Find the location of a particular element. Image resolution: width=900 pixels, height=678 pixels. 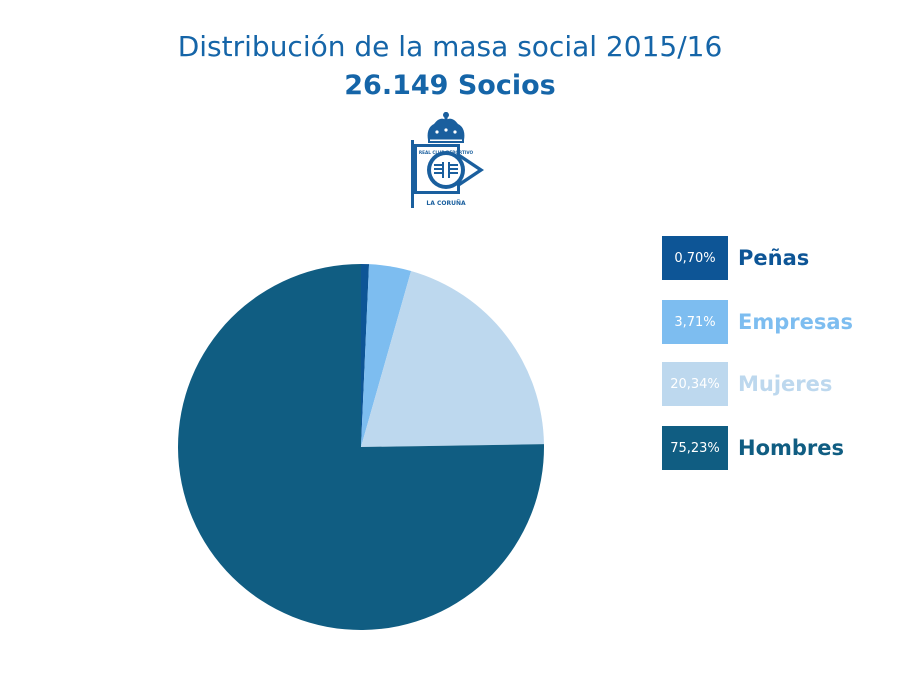

legend-label-mujeres: Mujeres is located at coordinates (785, 384).